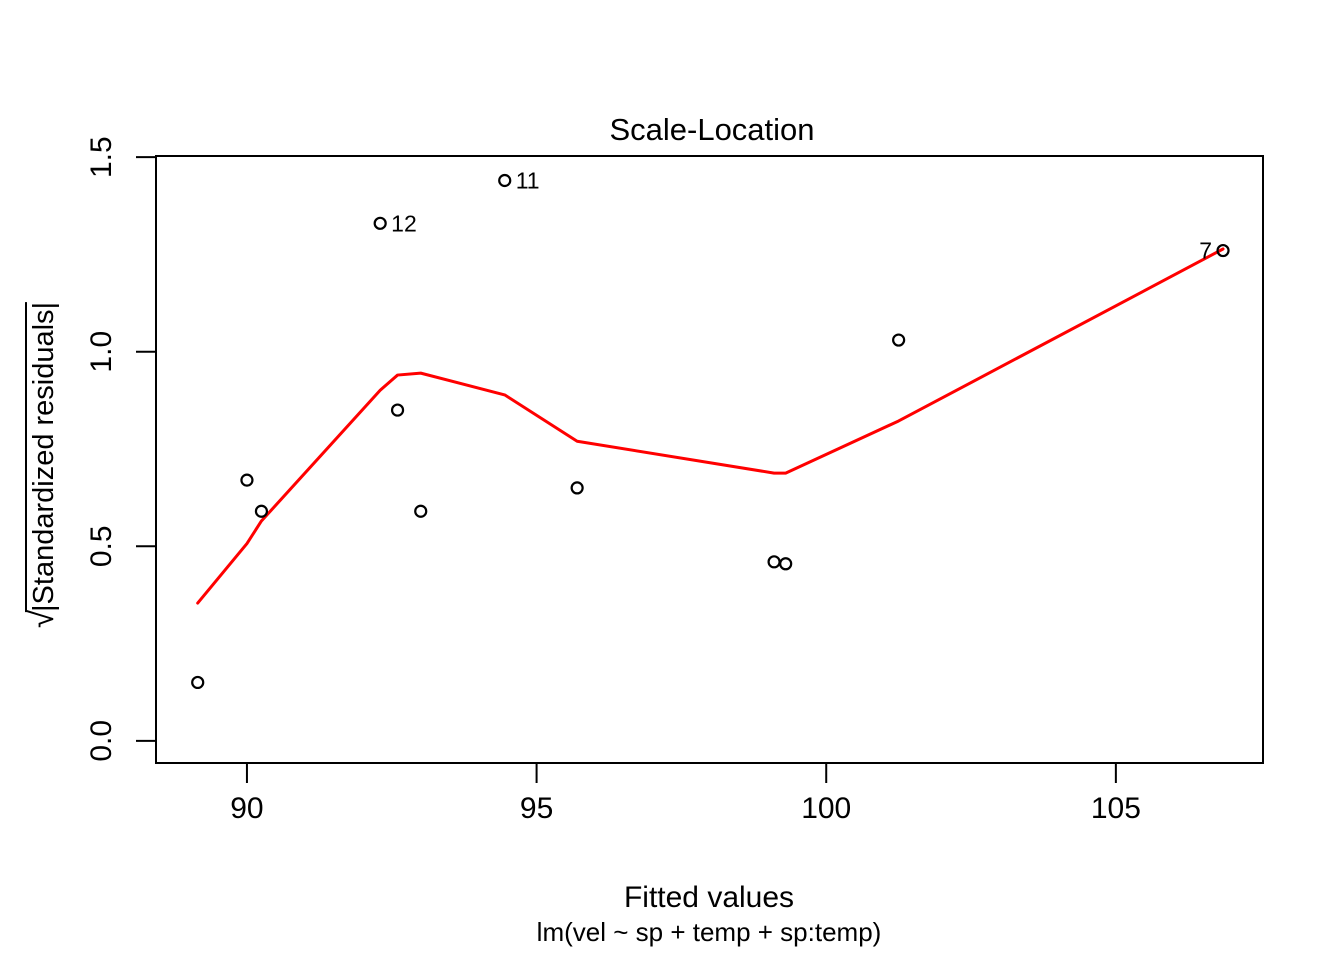  Describe the element at coordinates (1205, 251) in the screenshot. I see `point-label: 7` at that location.